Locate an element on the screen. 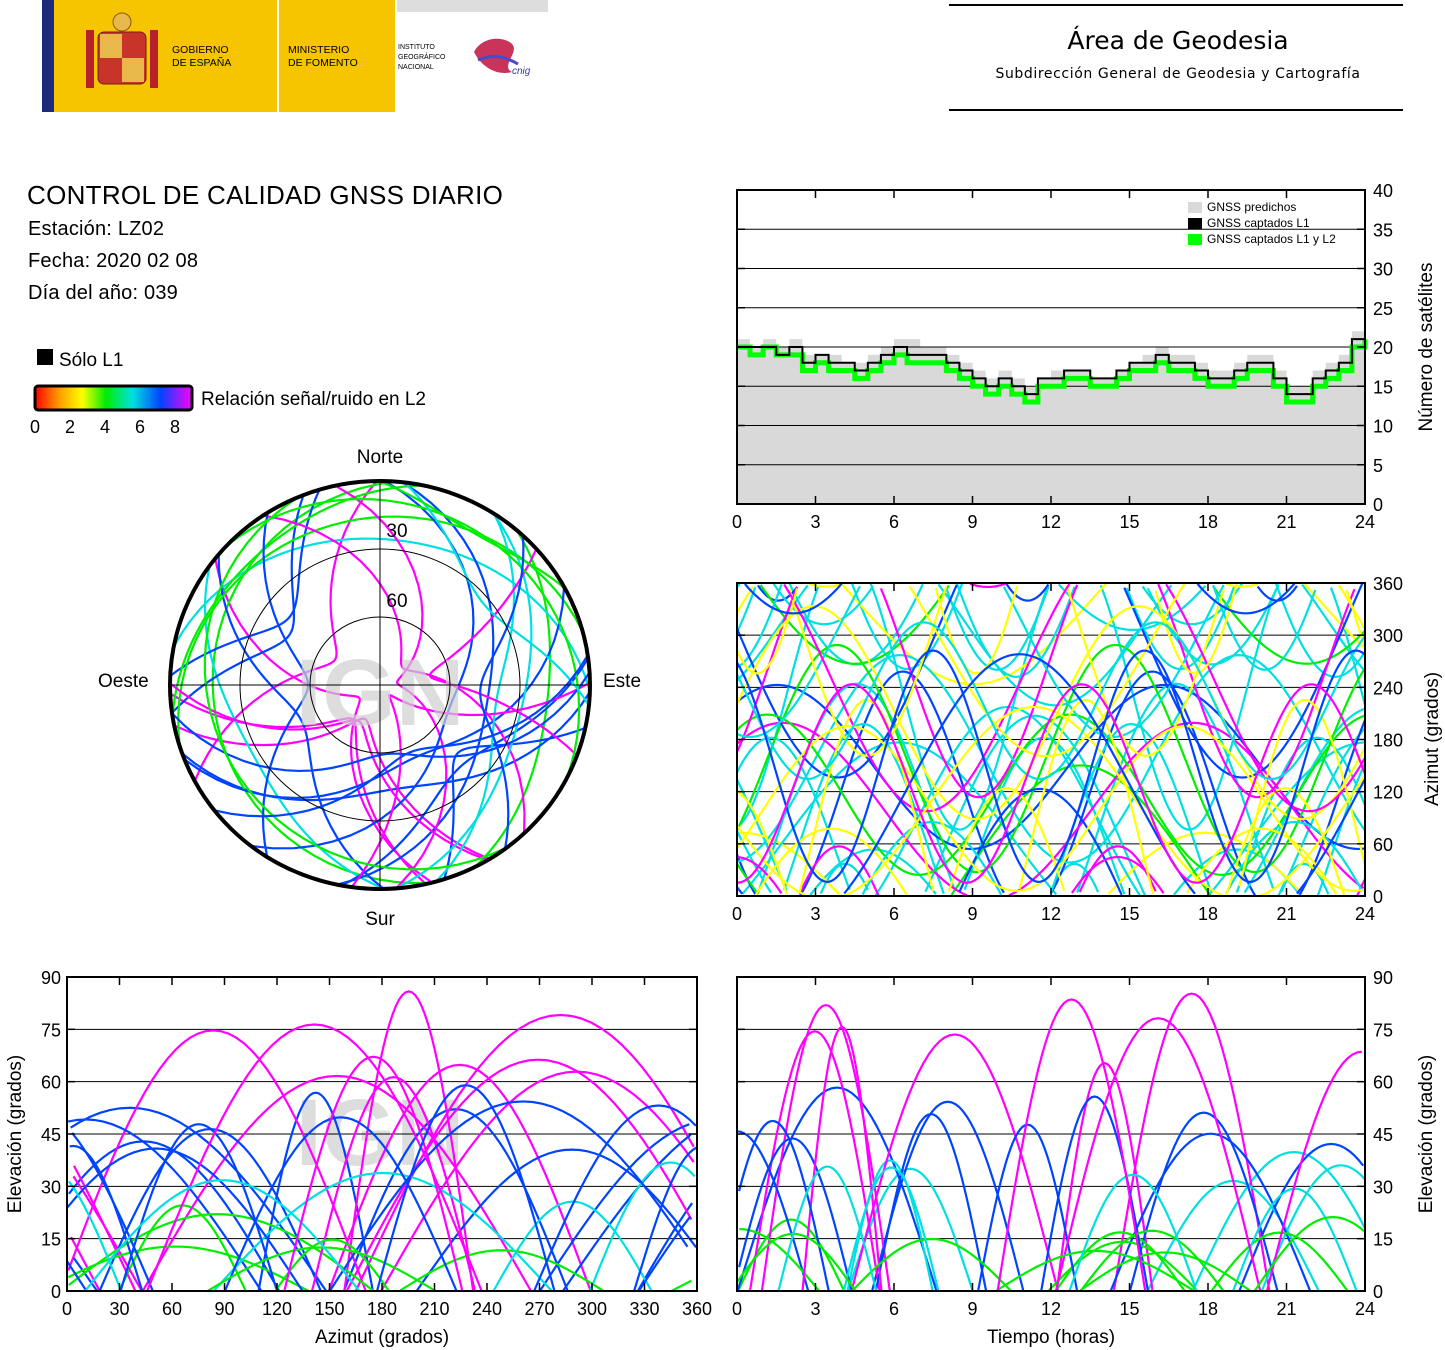 The width and height of the screenshot is (1445, 1350). cnig-logo-icon: cnig is located at coordinates (502, 57).